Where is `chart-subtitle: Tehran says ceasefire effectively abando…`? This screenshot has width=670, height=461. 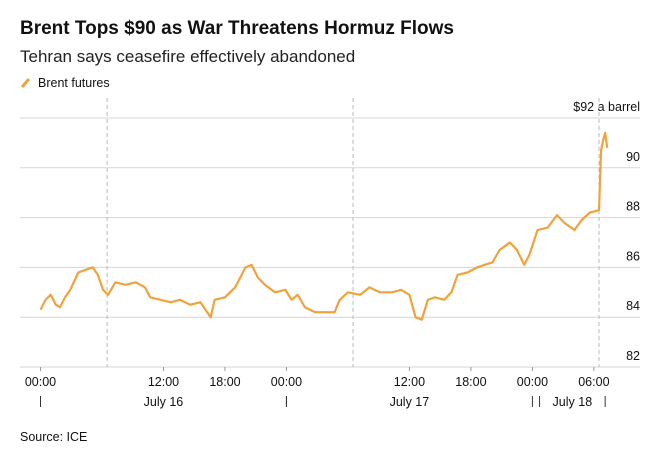
chart-subtitle: Tehran says ceasefire effectively abando… is located at coordinates (187, 56).